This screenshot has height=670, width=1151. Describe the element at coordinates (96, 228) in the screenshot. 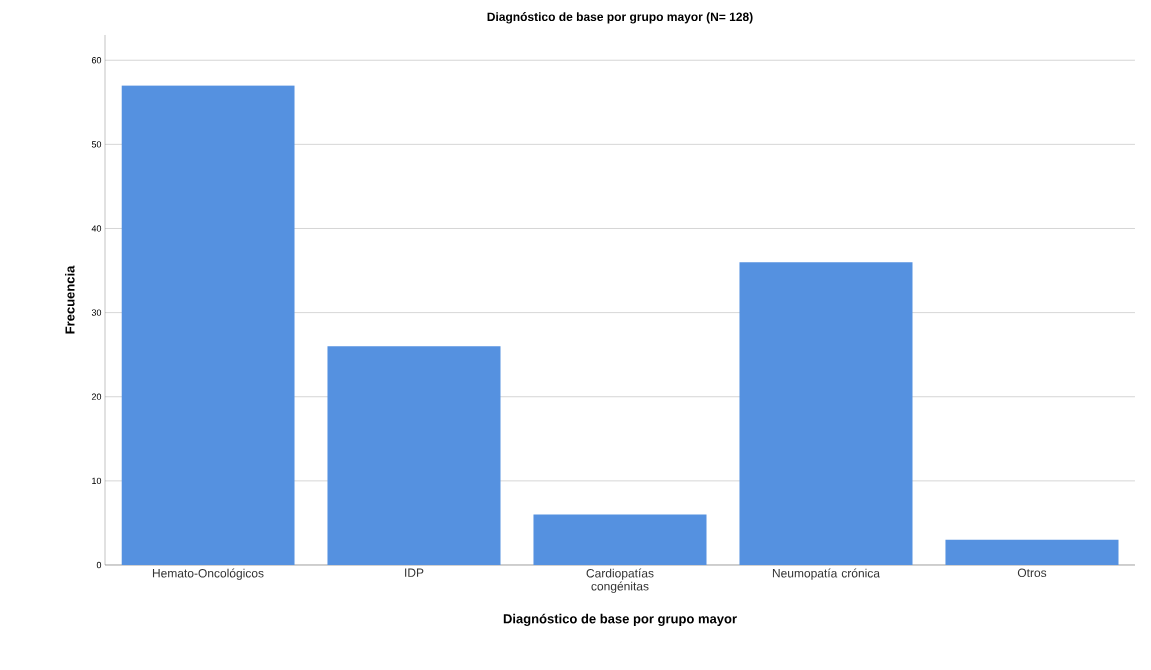

I see `y-tick-label: 40` at that location.